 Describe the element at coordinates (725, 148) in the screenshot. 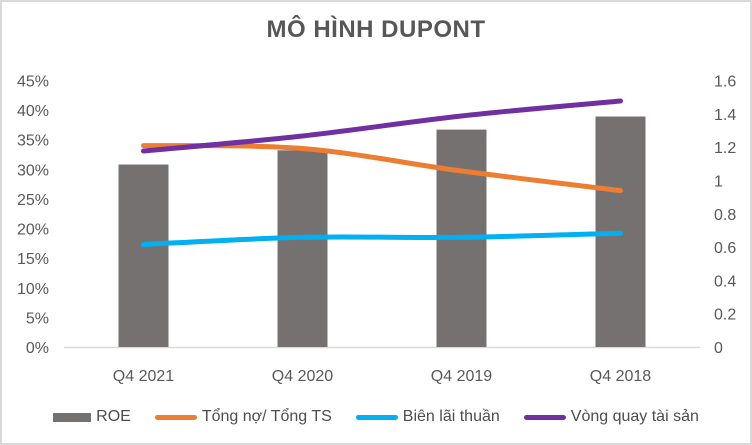

I see `y-axis-right-tick: 1.2` at that location.